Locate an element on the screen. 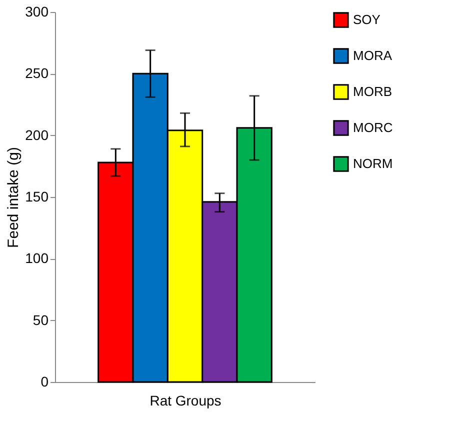 This screenshot has width=468, height=441. y-tick-label: 100 is located at coordinates (37, 258).